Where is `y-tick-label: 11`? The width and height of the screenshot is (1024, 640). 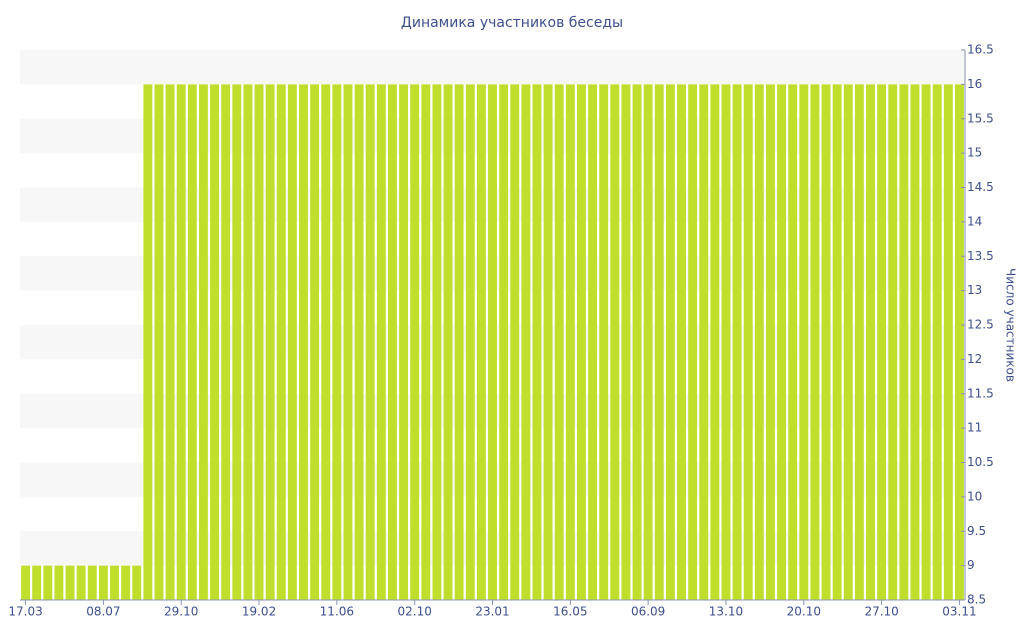 y-tick-label: 11 is located at coordinates (974, 428).